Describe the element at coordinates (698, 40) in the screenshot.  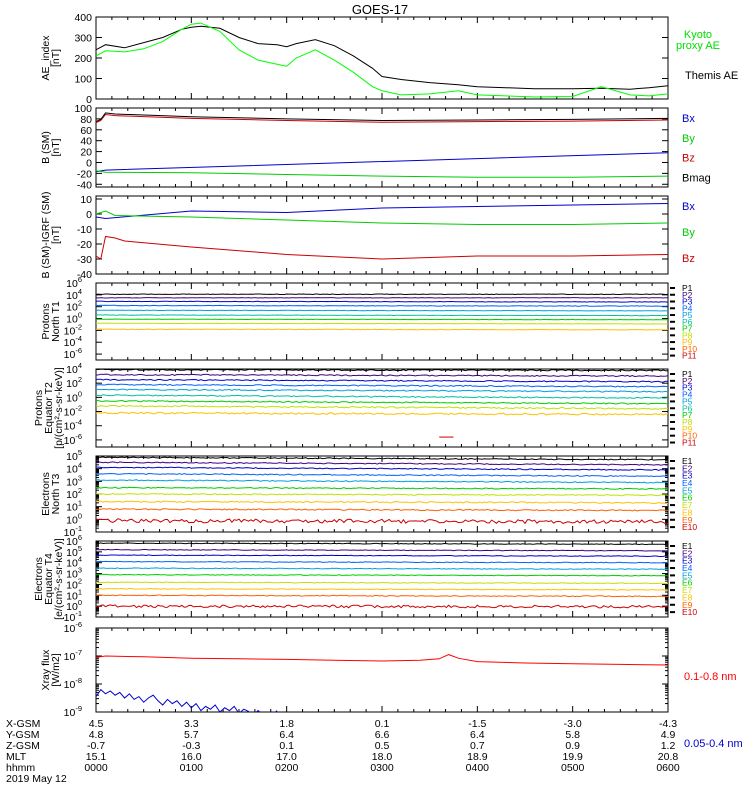
I see `legend-kyoto-proxy-ae: Kyoto proxy AE` at that location.